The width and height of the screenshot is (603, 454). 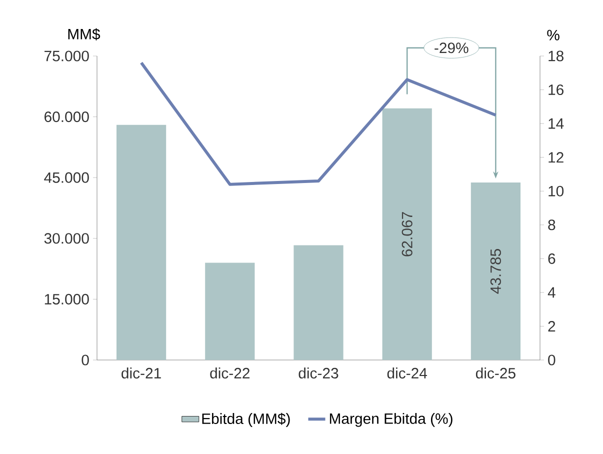 I want to click on x-tick-label: dic-24, so click(x=407, y=373).